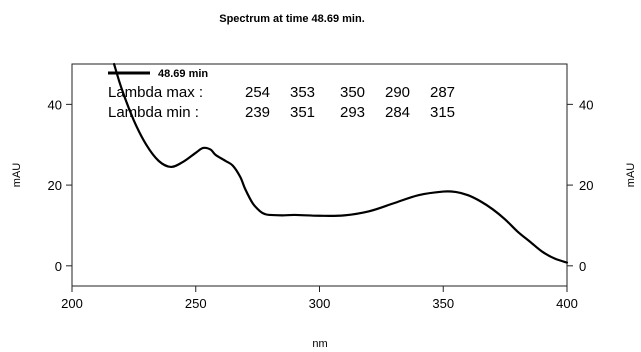 This screenshot has height=352, width=641. I want to click on lambda-min-value: 293, so click(352, 112).